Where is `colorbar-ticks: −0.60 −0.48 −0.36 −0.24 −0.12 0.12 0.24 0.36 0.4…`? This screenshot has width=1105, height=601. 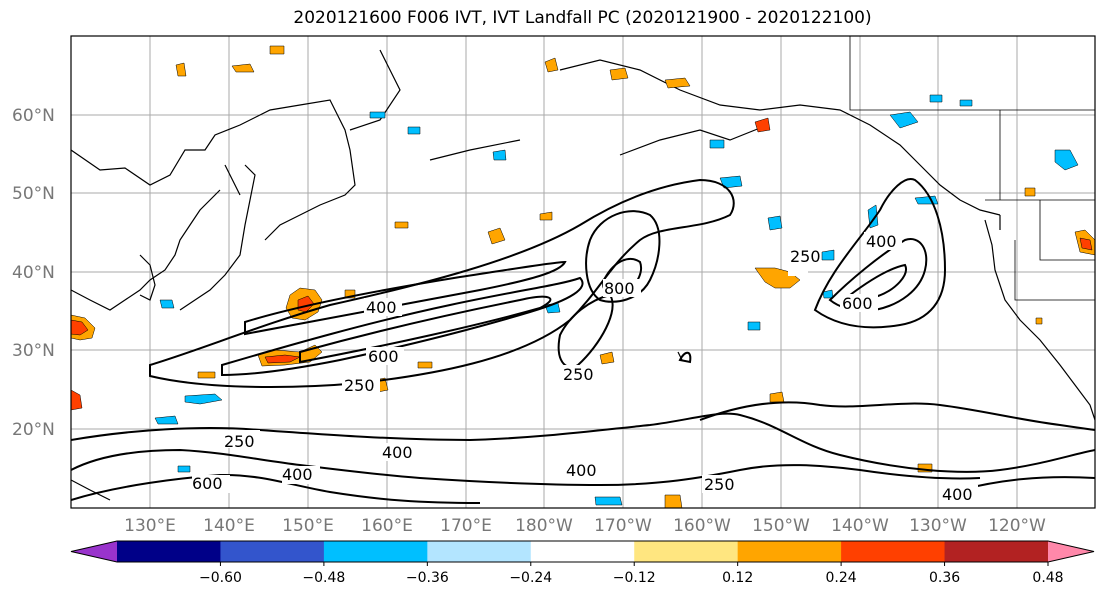
colorbar-ticks: −0.60 −0.48 −0.36 −0.24 −0.12 0.12 0.24 0.36 0.4… is located at coordinates (631, 574).